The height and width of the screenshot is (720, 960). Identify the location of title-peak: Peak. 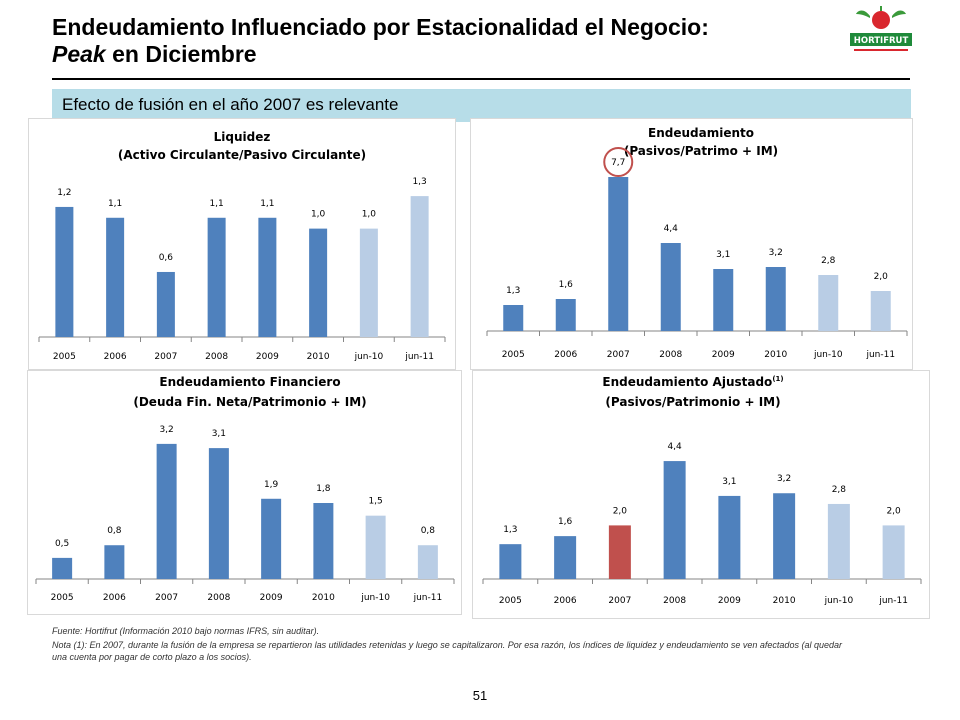
(79, 54).